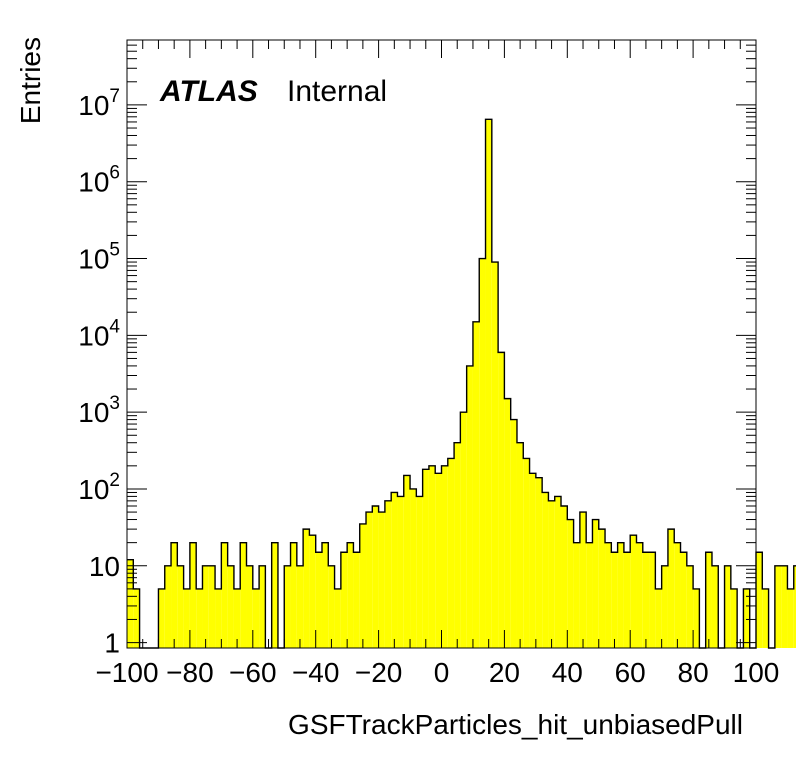  What do you see at coordinates (190, 672) in the screenshot?
I see `x-tick-label: −80` at bounding box center [190, 672].